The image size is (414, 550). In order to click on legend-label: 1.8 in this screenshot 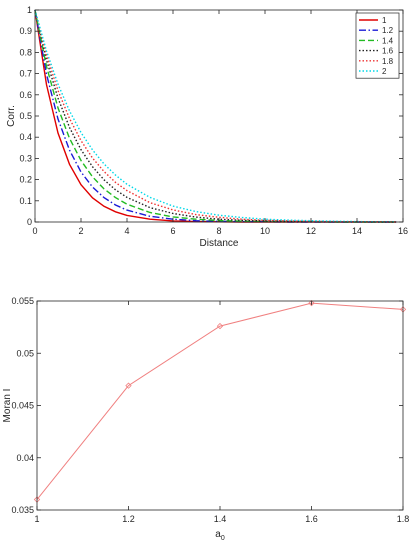, I will do `click(388, 61)`.